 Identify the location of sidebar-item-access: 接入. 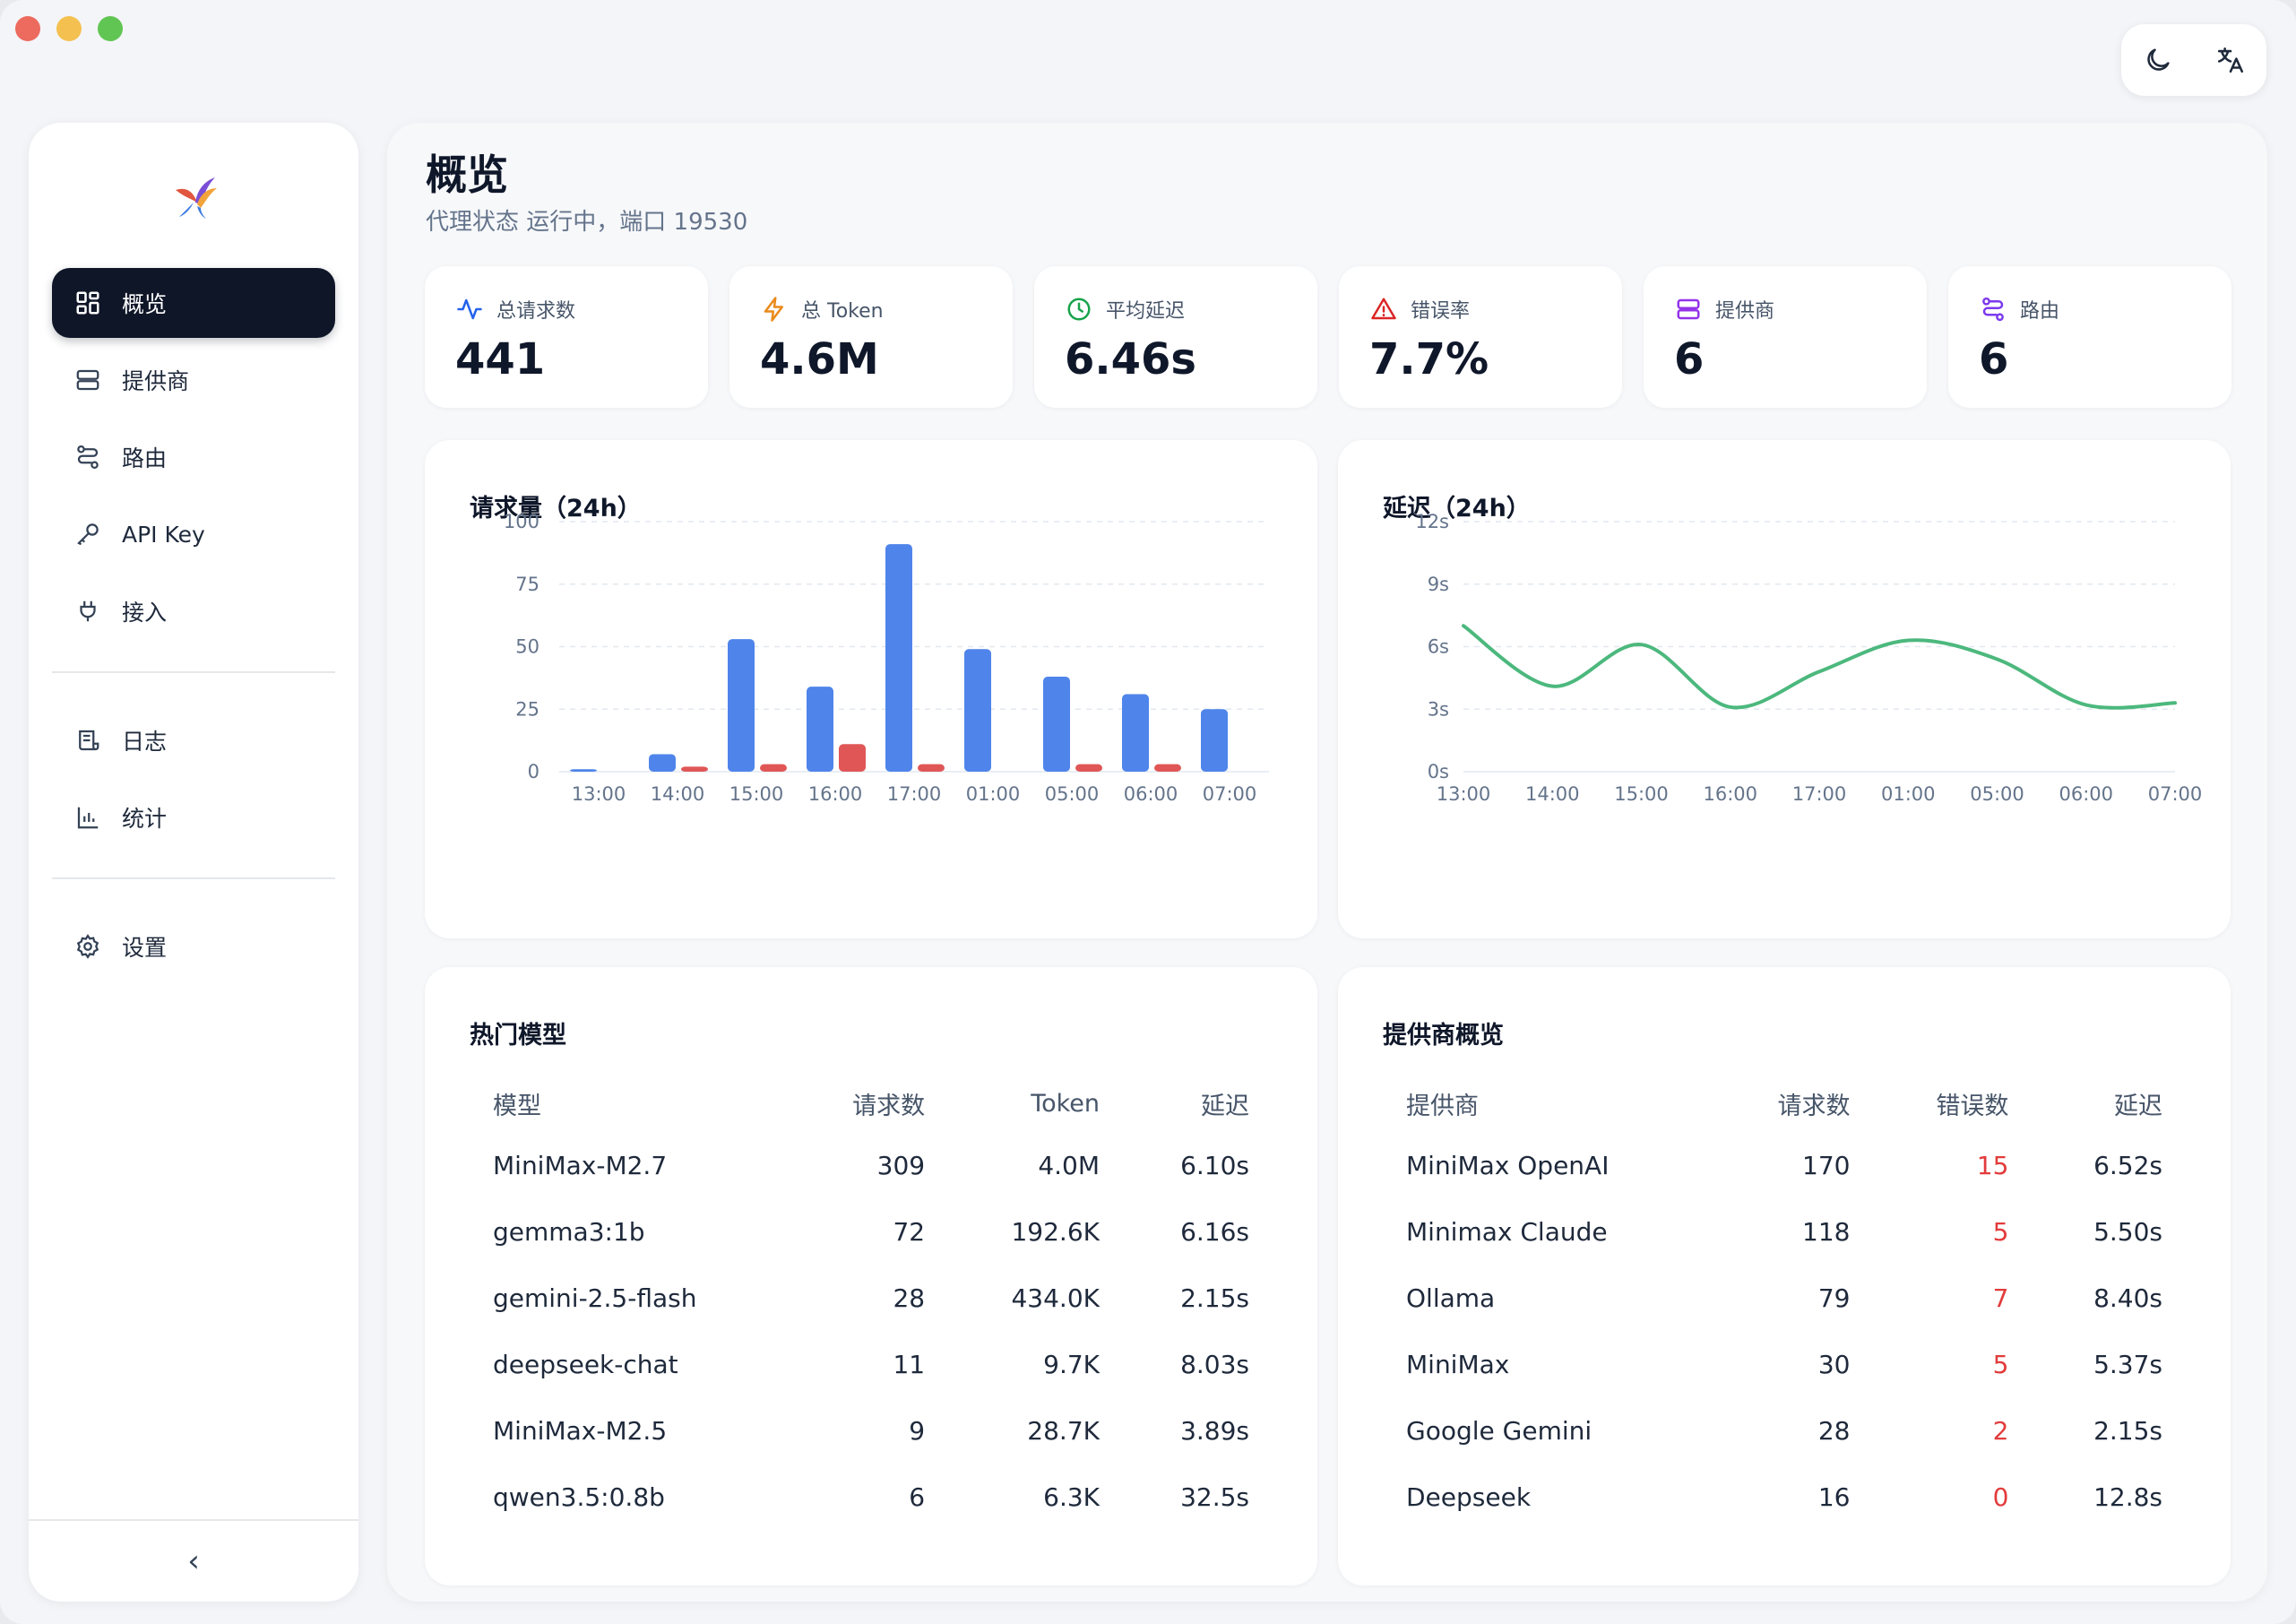
(194, 611).